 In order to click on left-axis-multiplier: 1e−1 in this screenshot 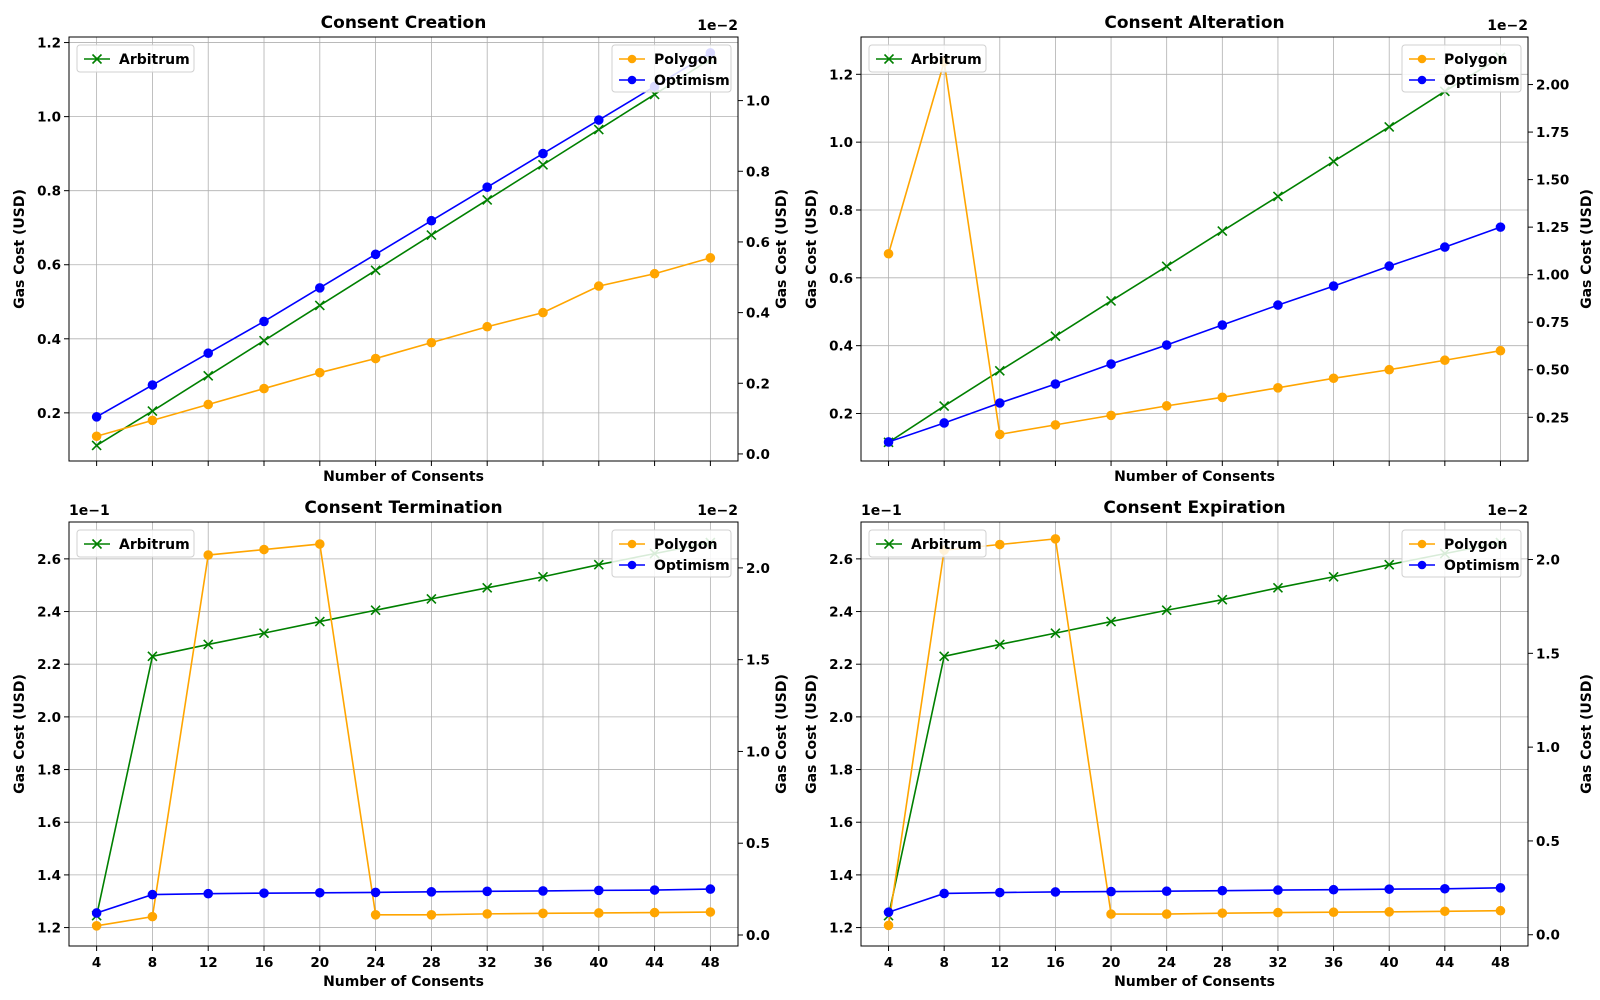, I will do `click(89, 511)`.